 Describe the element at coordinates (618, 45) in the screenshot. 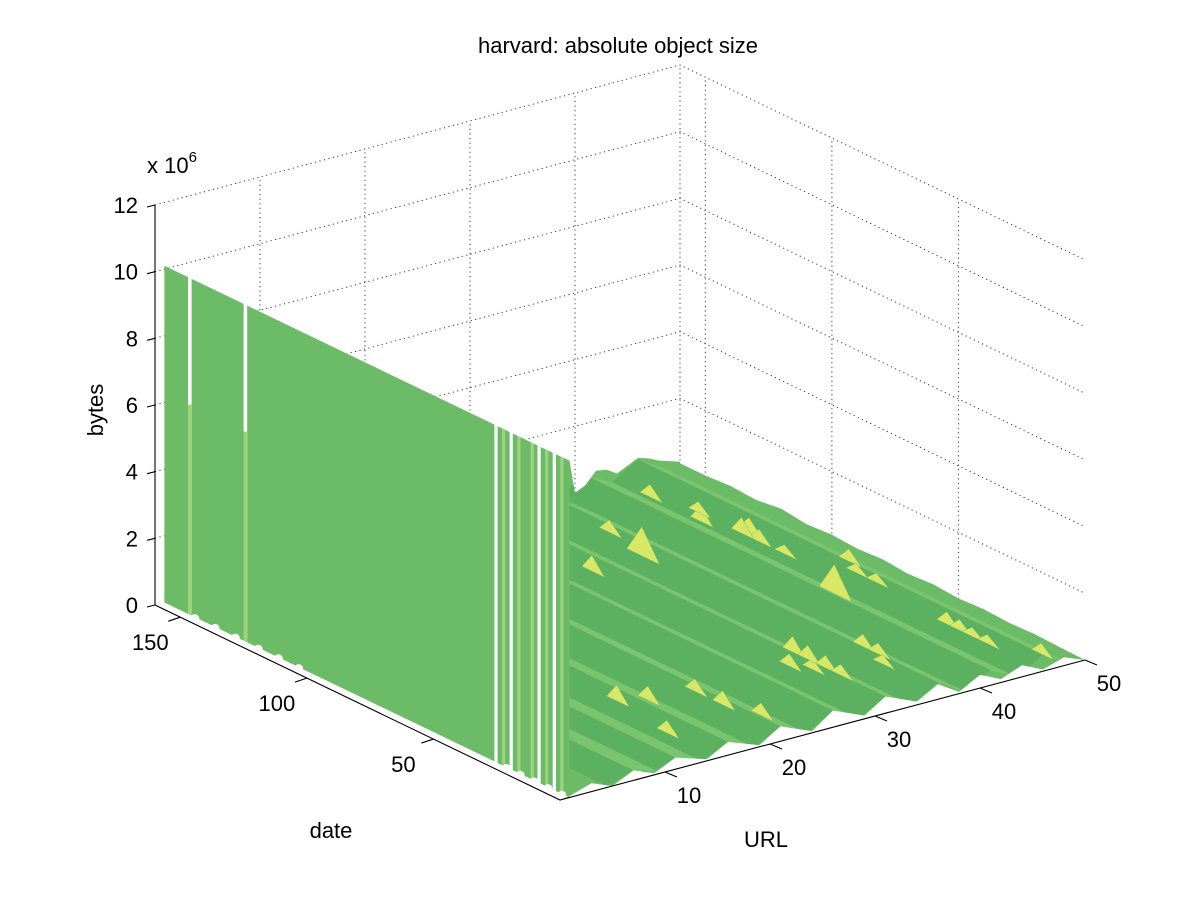

I see `chart-title: harvard: absolute object size` at that location.